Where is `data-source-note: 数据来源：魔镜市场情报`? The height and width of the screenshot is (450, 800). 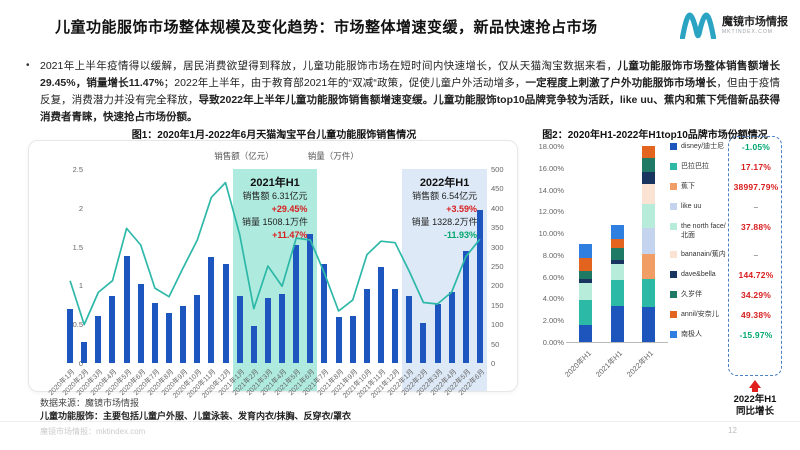 data-source-note: 数据来源：魔镜市场情报 is located at coordinates (90, 403).